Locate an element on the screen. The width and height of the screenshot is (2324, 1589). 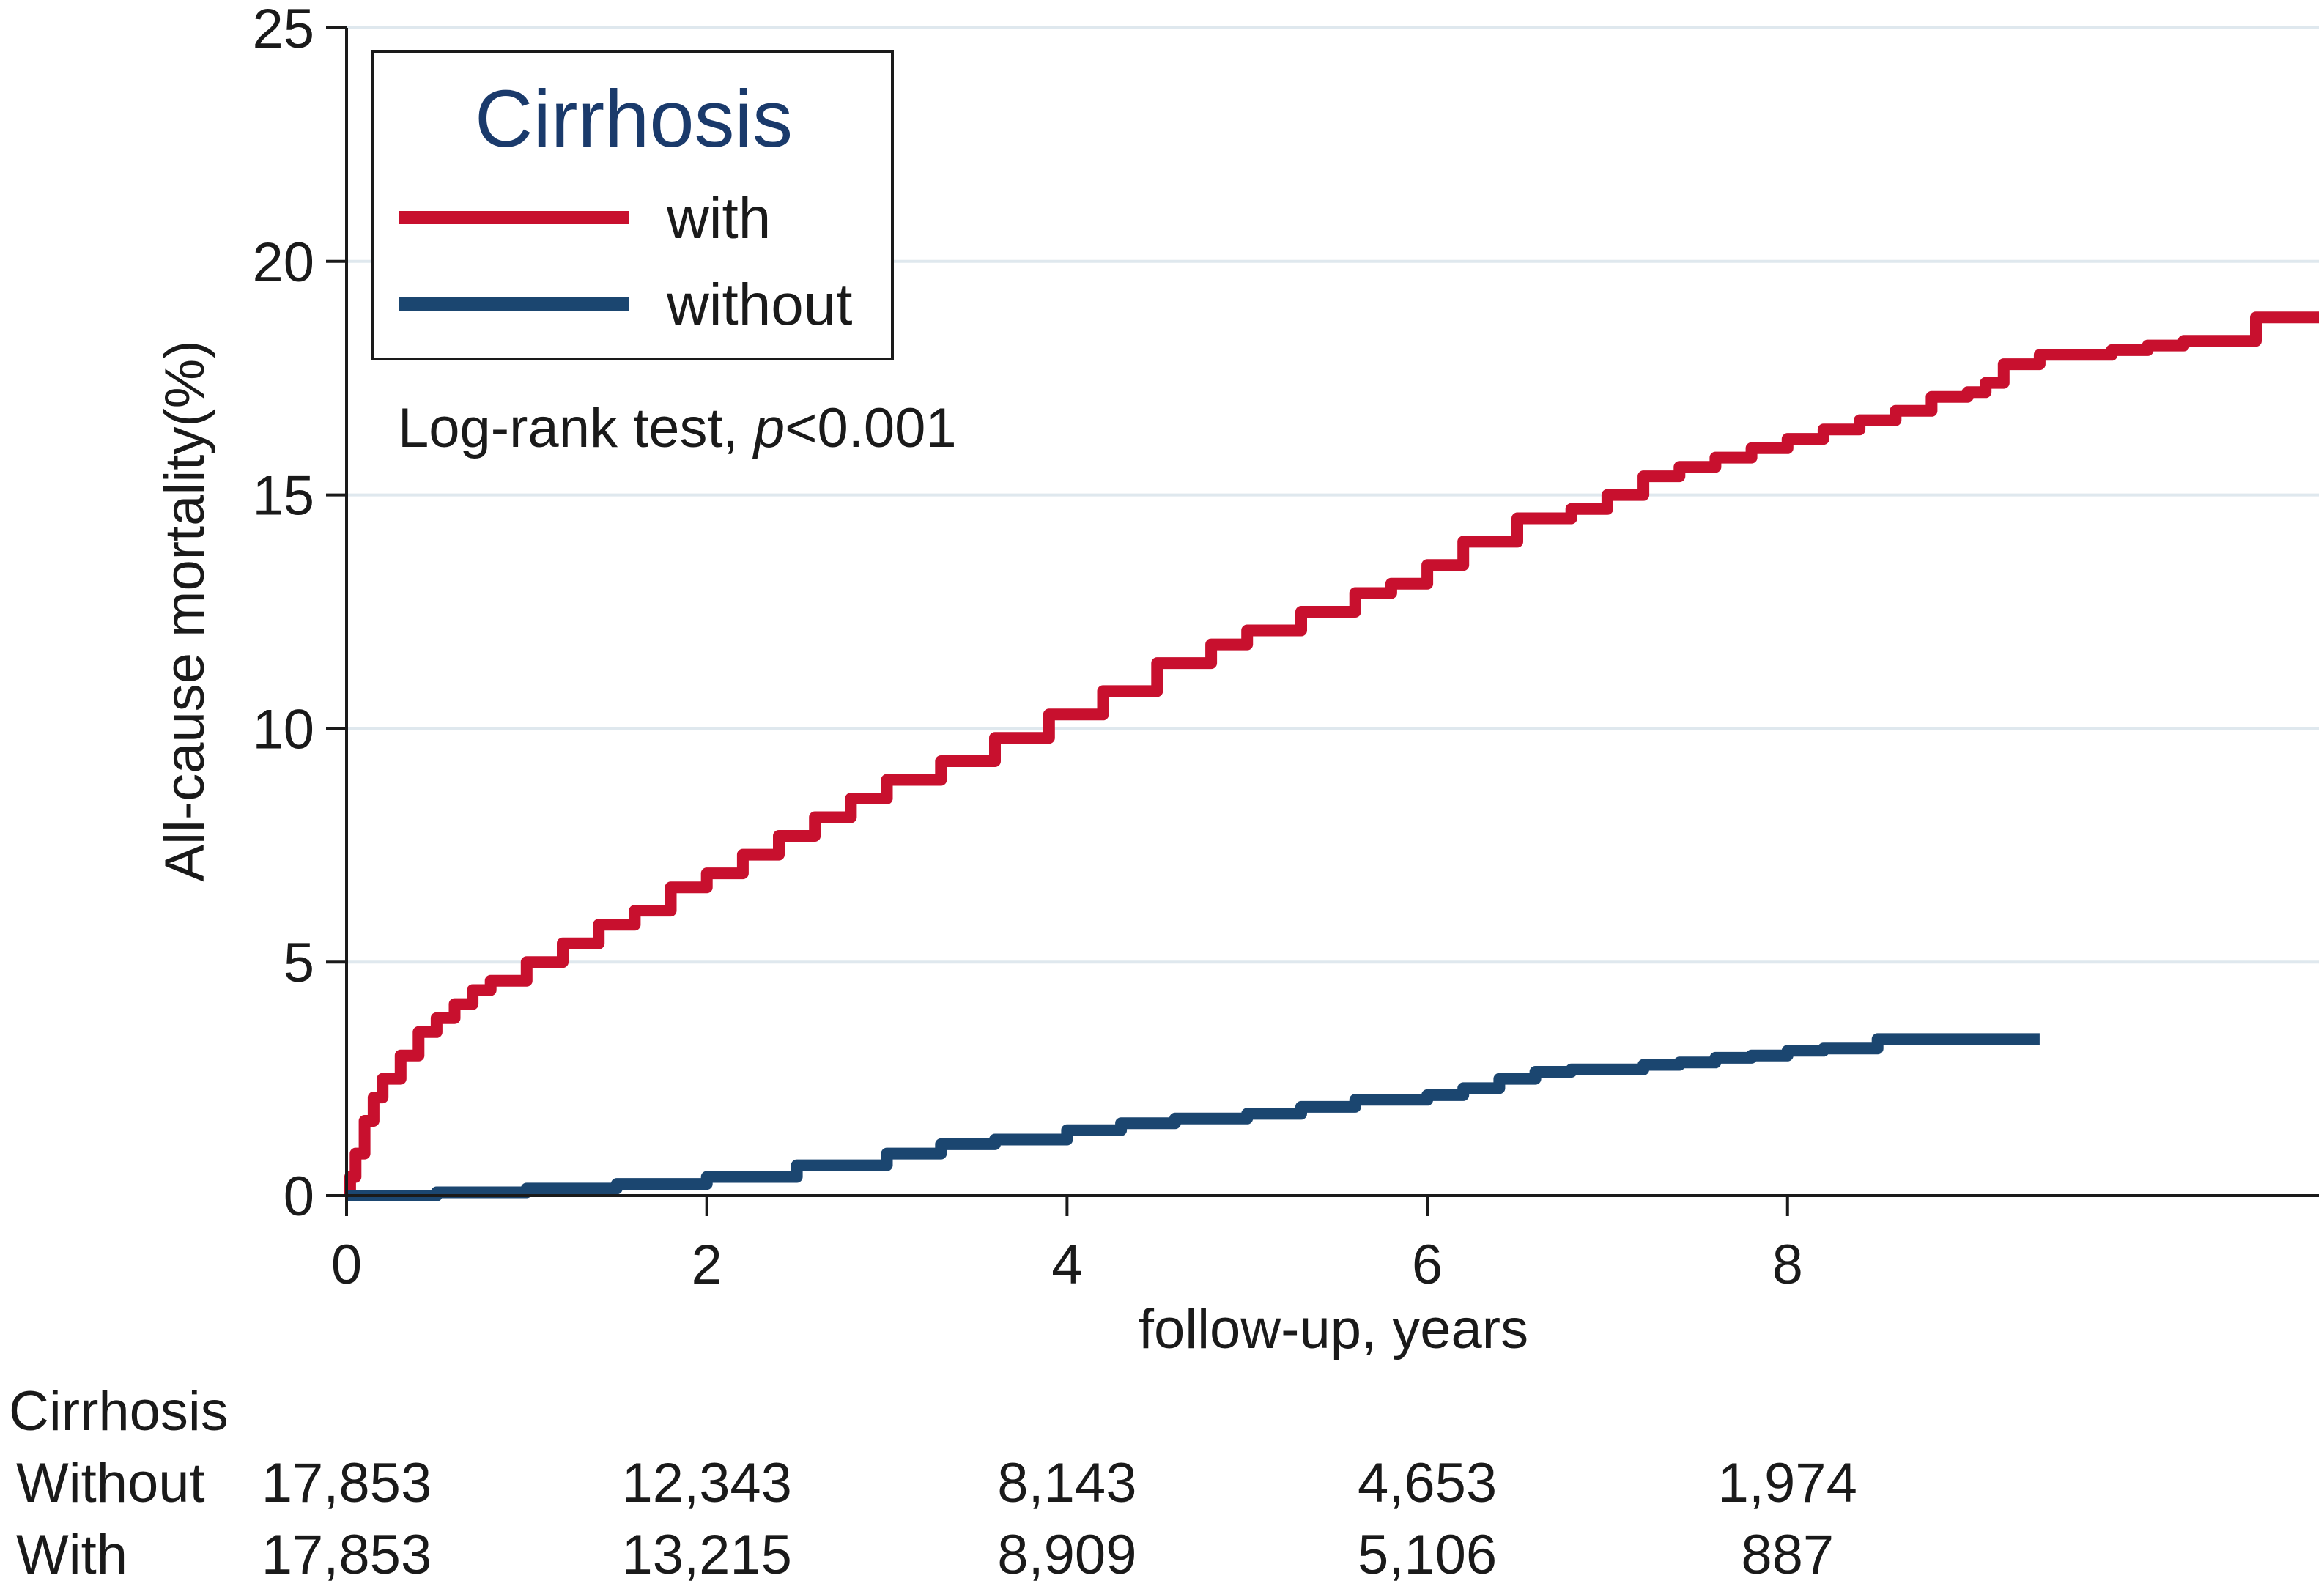
x-tick-label-6: 6 is located at coordinates (1427, 1265).